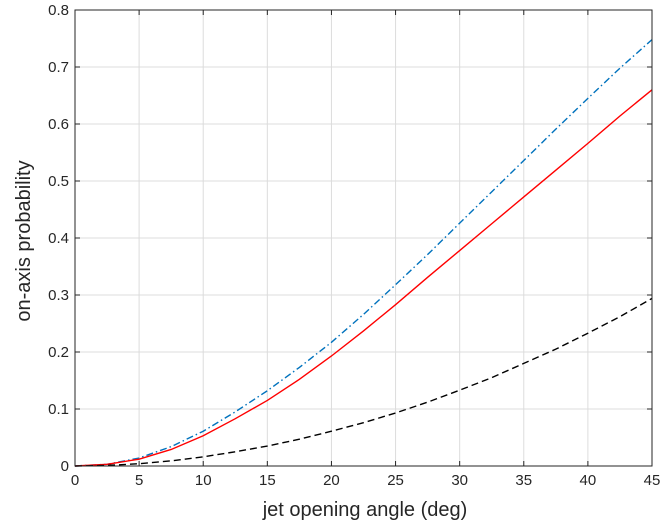 This screenshot has width=663, height=526. I want to click on y-tick-label: 0.5, so click(58, 181).